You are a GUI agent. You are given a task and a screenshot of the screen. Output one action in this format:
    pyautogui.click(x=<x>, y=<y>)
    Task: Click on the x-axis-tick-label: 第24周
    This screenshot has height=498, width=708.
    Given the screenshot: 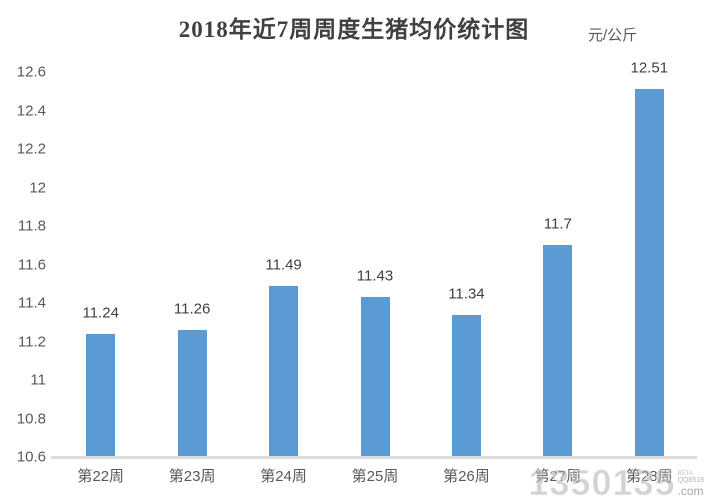 What is the action you would take?
    pyautogui.click(x=283, y=476)
    